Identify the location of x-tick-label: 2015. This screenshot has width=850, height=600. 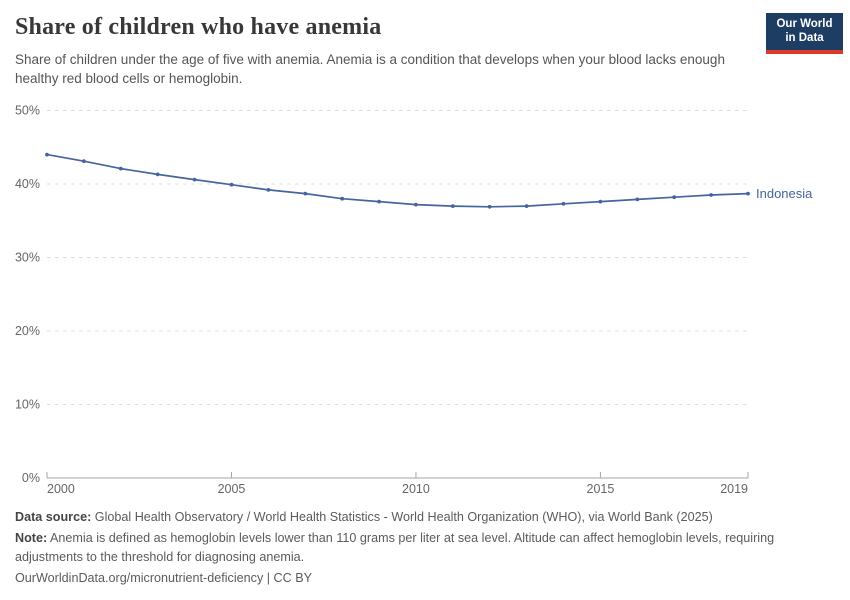
(601, 489).